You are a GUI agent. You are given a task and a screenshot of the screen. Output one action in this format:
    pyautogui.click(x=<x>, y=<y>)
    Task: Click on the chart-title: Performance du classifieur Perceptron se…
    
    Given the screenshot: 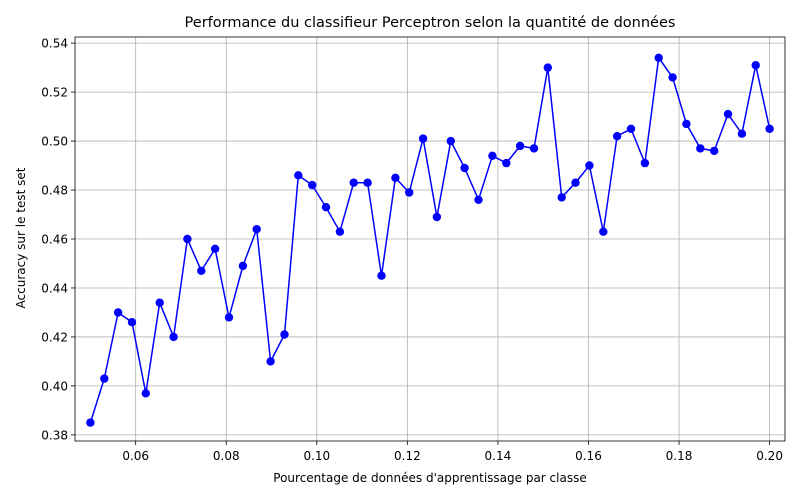 What is the action you would take?
    pyautogui.click(x=430, y=23)
    